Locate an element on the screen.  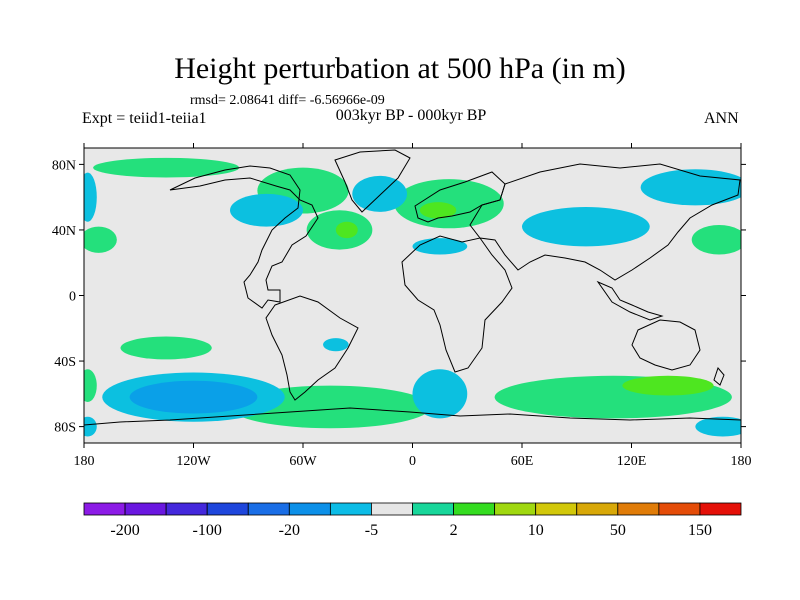
y-tick-label: 80N is located at coordinates (64, 165).